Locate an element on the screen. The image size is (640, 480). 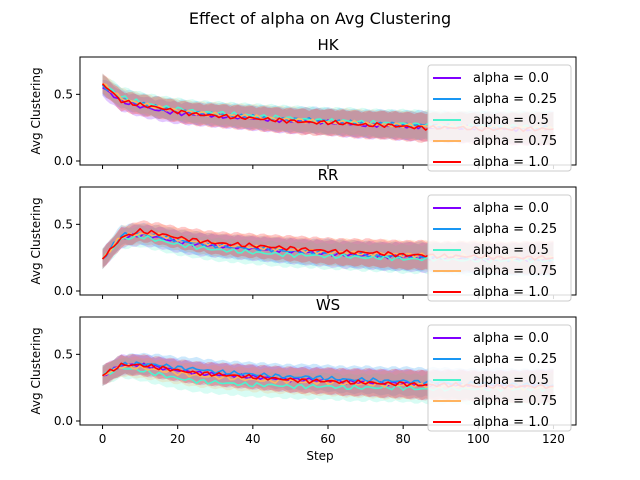
x-tick-label: 60 is located at coordinates (327, 439).